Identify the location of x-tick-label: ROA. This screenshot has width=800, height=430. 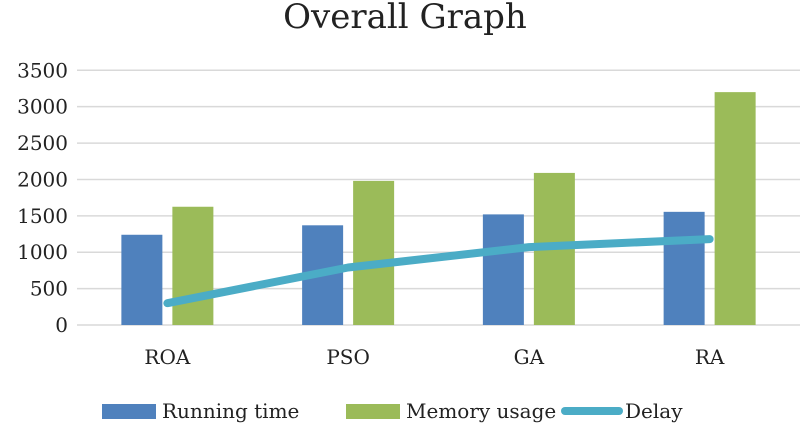
(167, 357).